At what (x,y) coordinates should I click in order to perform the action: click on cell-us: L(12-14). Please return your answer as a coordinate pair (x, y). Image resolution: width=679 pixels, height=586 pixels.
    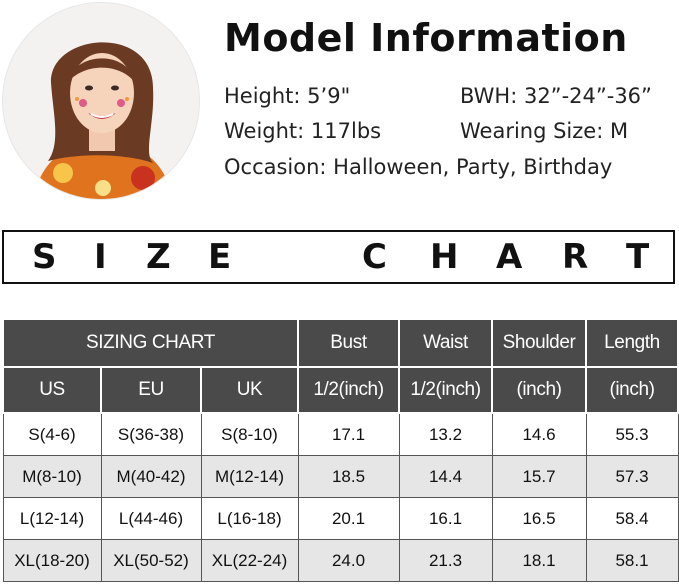
    Looking at the image, I should click on (52, 518).